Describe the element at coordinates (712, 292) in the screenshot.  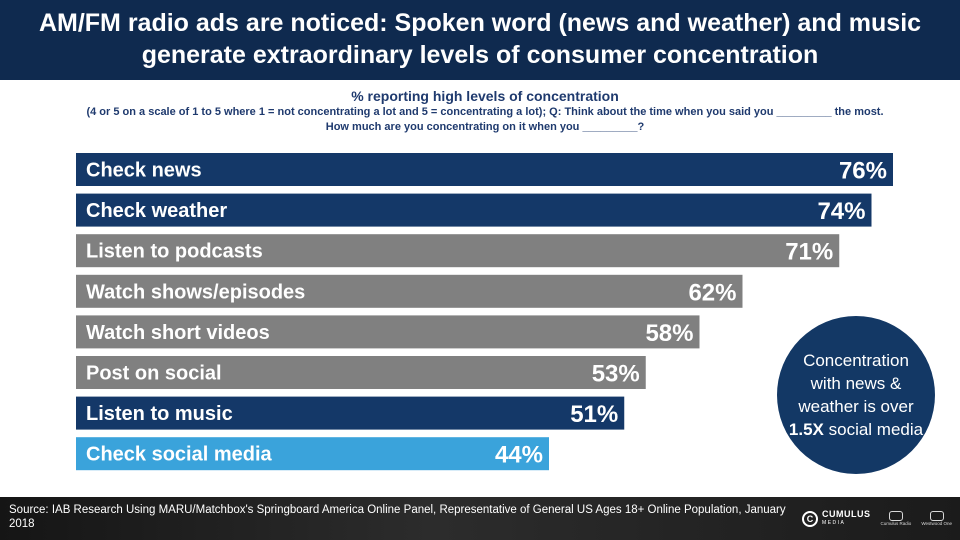
I see `bar-value-label: 62%` at that location.